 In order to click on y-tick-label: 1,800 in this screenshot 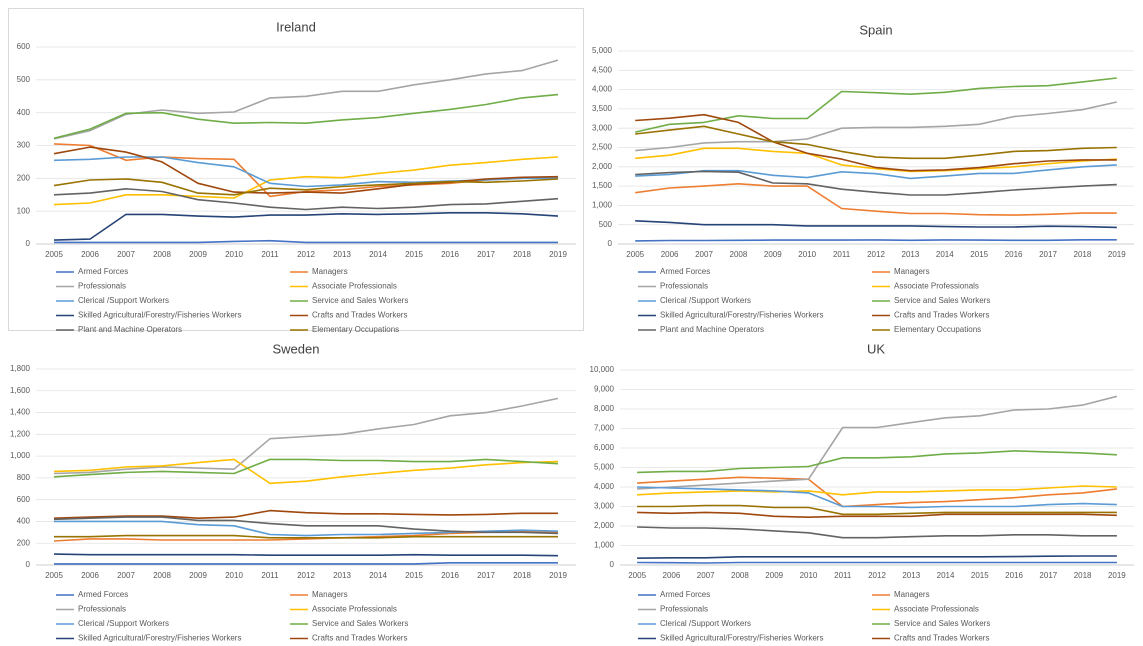, I will do `click(20, 368)`.